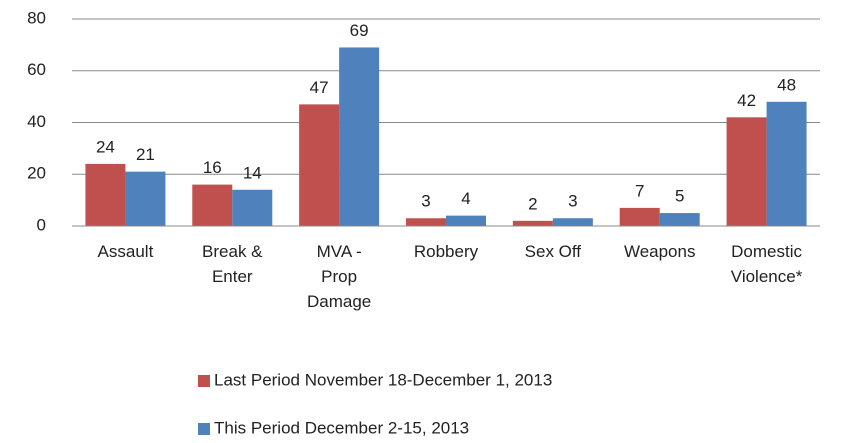 This screenshot has height=443, width=847. What do you see at coordinates (105, 146) in the screenshot?
I see `data-label: 24` at bounding box center [105, 146].